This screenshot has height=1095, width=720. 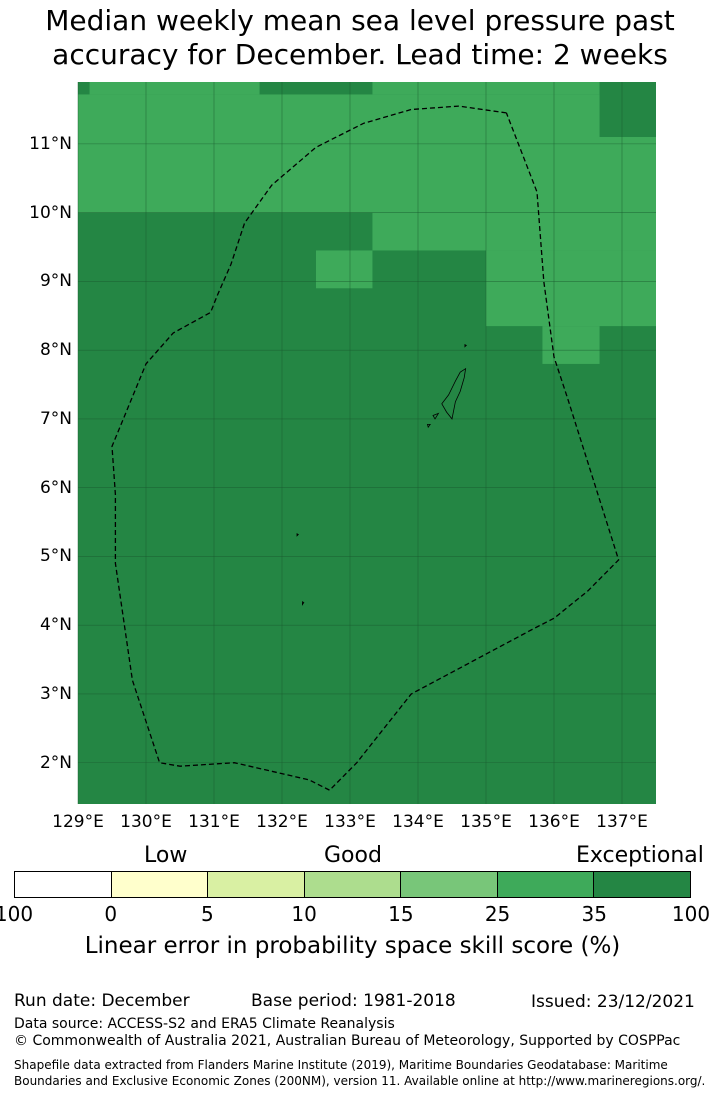 I want to click on latitude-label: 6°N, so click(x=55, y=487).